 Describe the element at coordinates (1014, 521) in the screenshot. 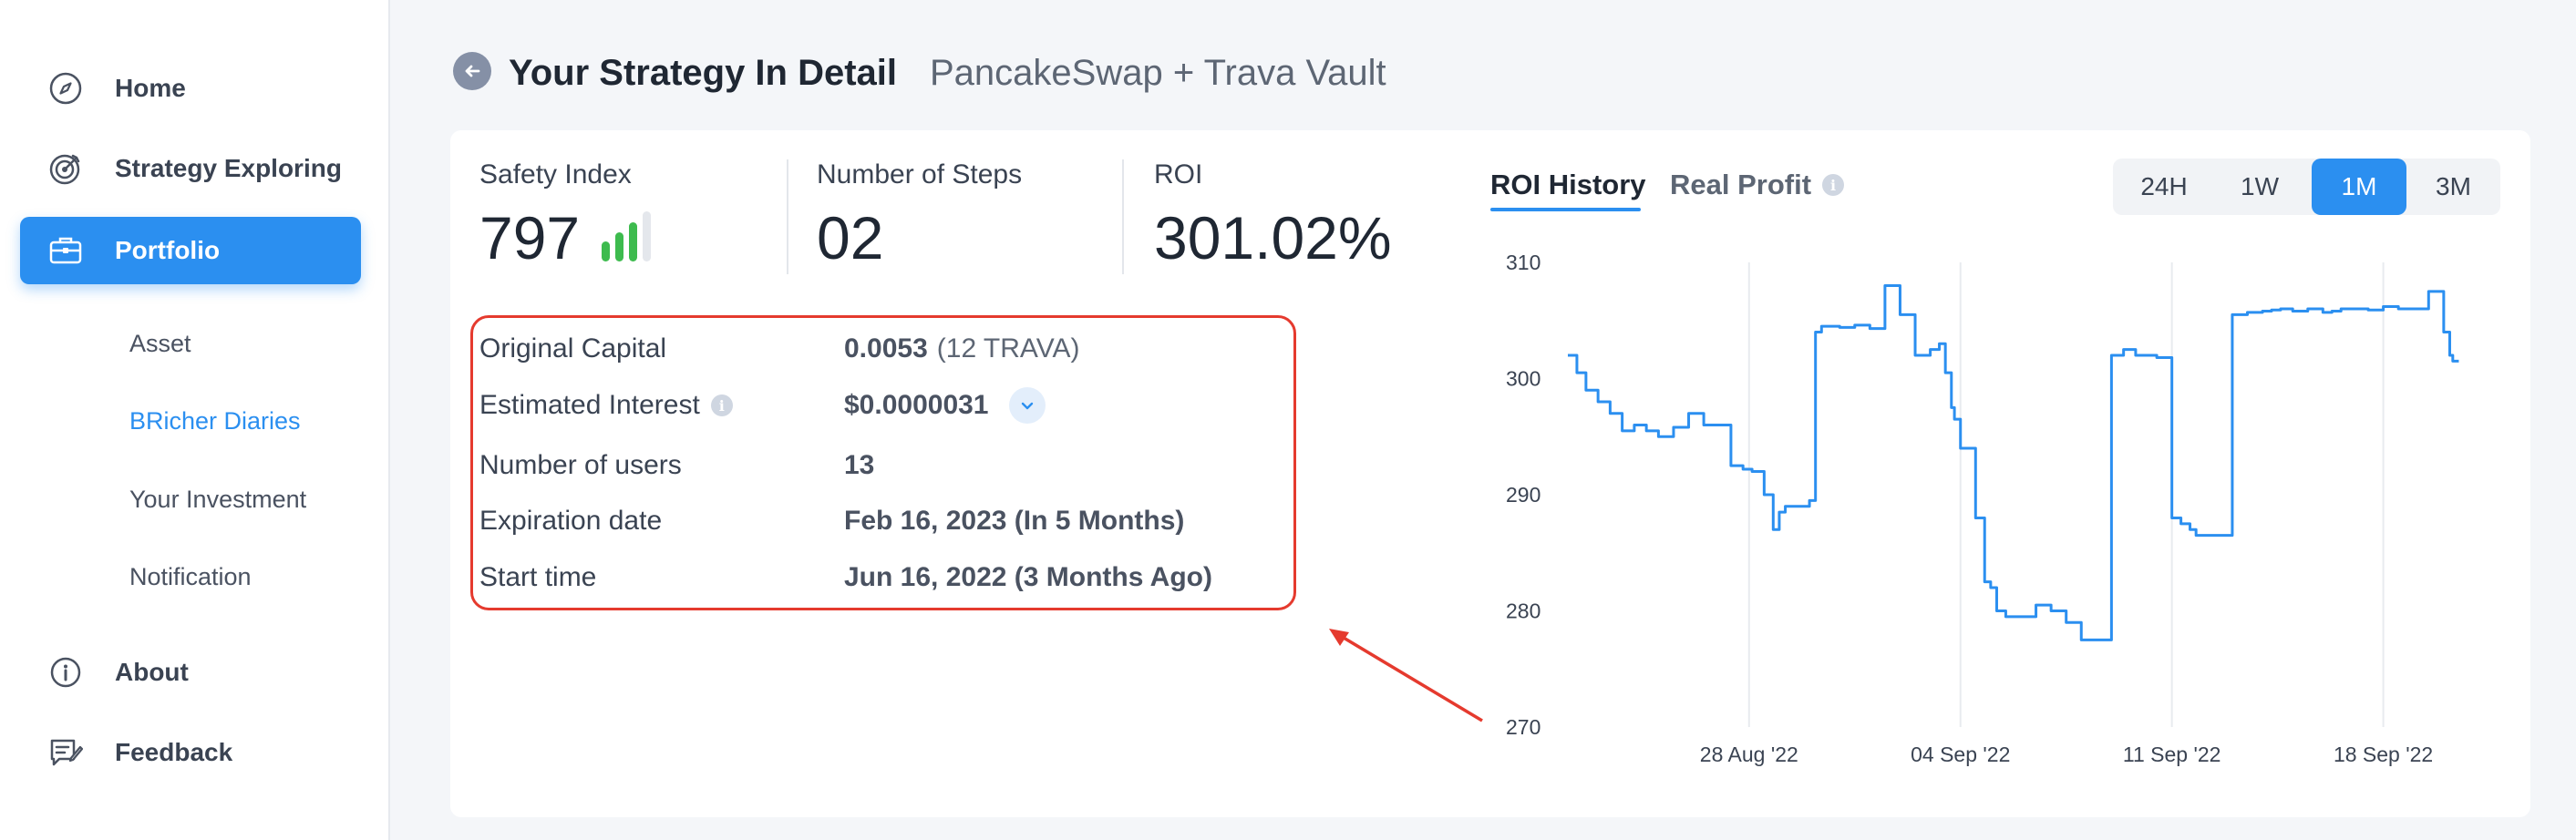

I see `detail-value-expiration: Feb 16, 2023 (In 5 Months)` at that location.